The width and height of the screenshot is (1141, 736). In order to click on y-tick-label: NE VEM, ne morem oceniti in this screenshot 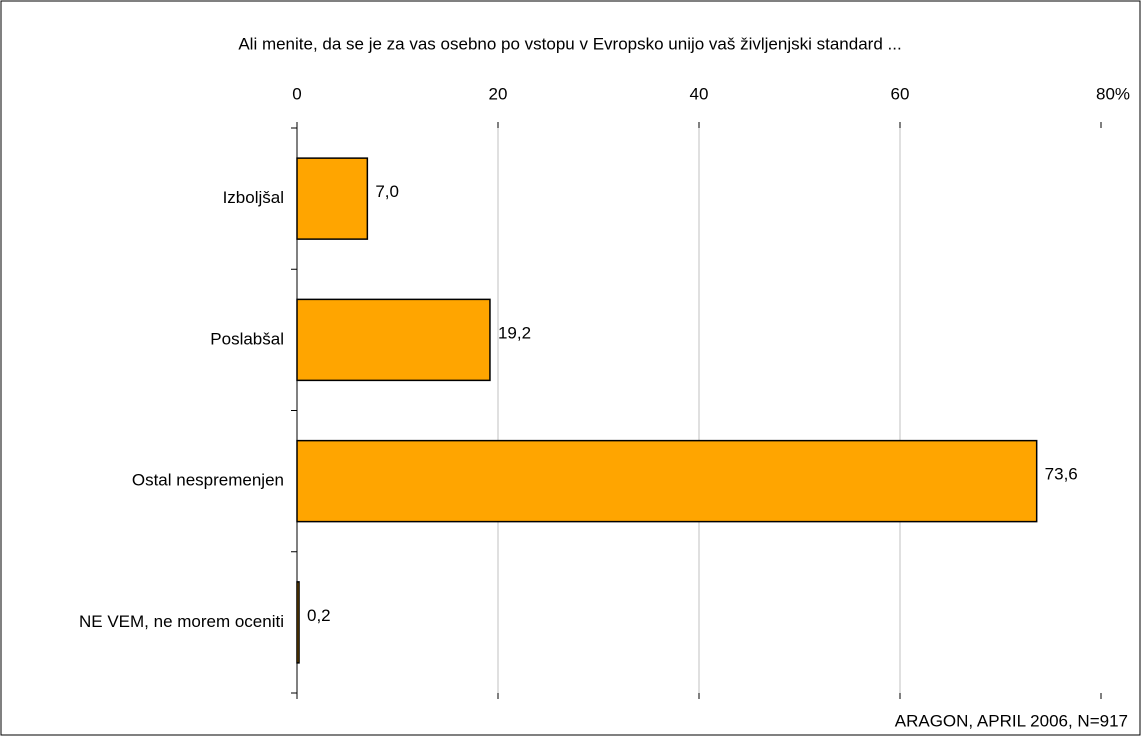, I will do `click(181, 621)`.